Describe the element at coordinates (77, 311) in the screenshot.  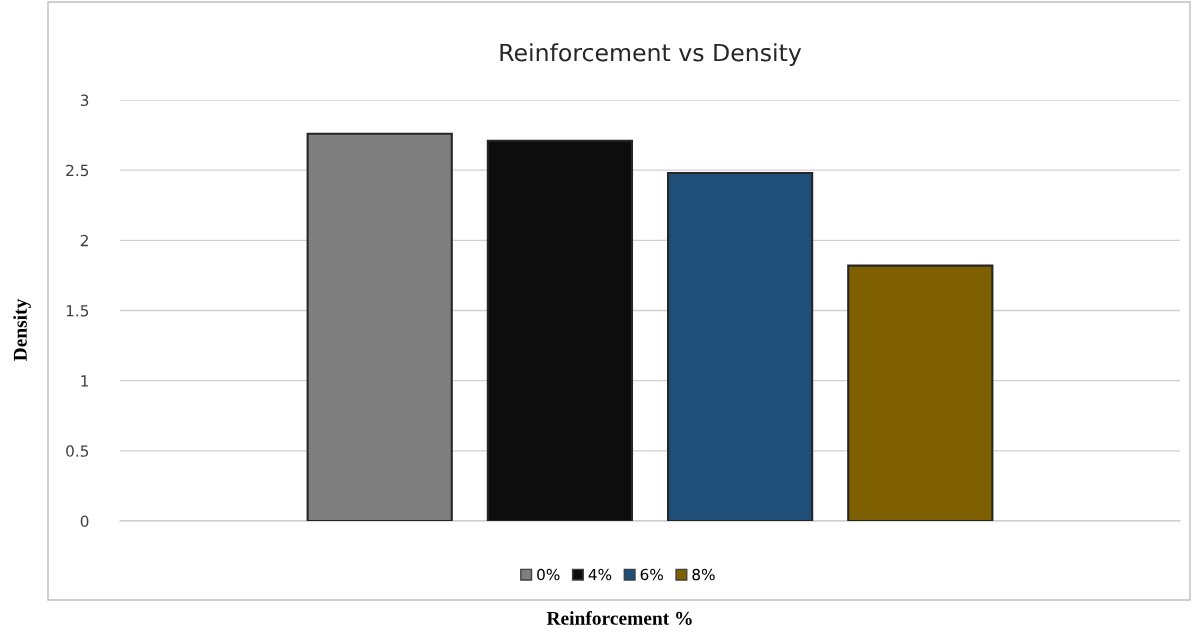
I see `y-tick-label: 1.5` at that location.